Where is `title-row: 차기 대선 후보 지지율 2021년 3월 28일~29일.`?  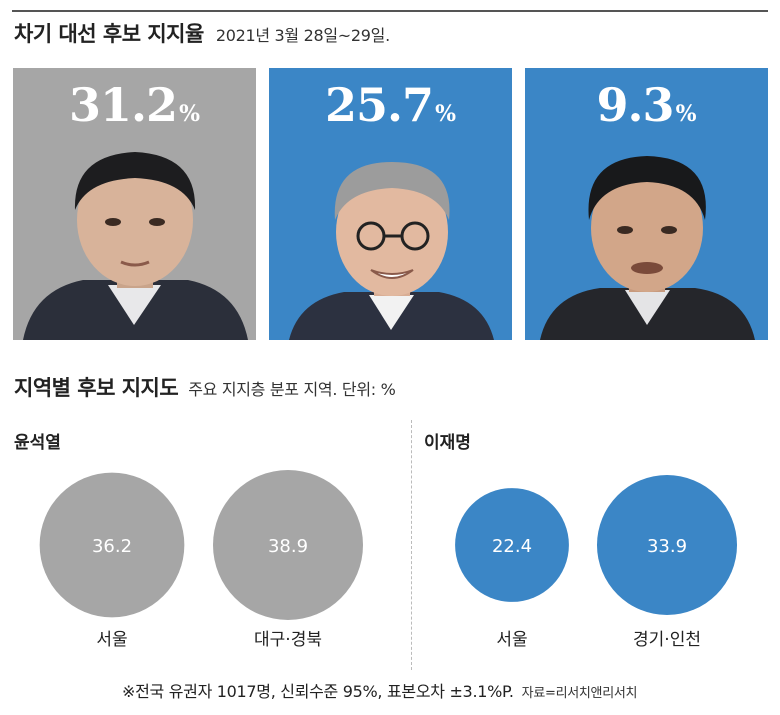 title-row: 차기 대선 후보 지지율 2021년 3월 28일~29일. is located at coordinates (202, 33).